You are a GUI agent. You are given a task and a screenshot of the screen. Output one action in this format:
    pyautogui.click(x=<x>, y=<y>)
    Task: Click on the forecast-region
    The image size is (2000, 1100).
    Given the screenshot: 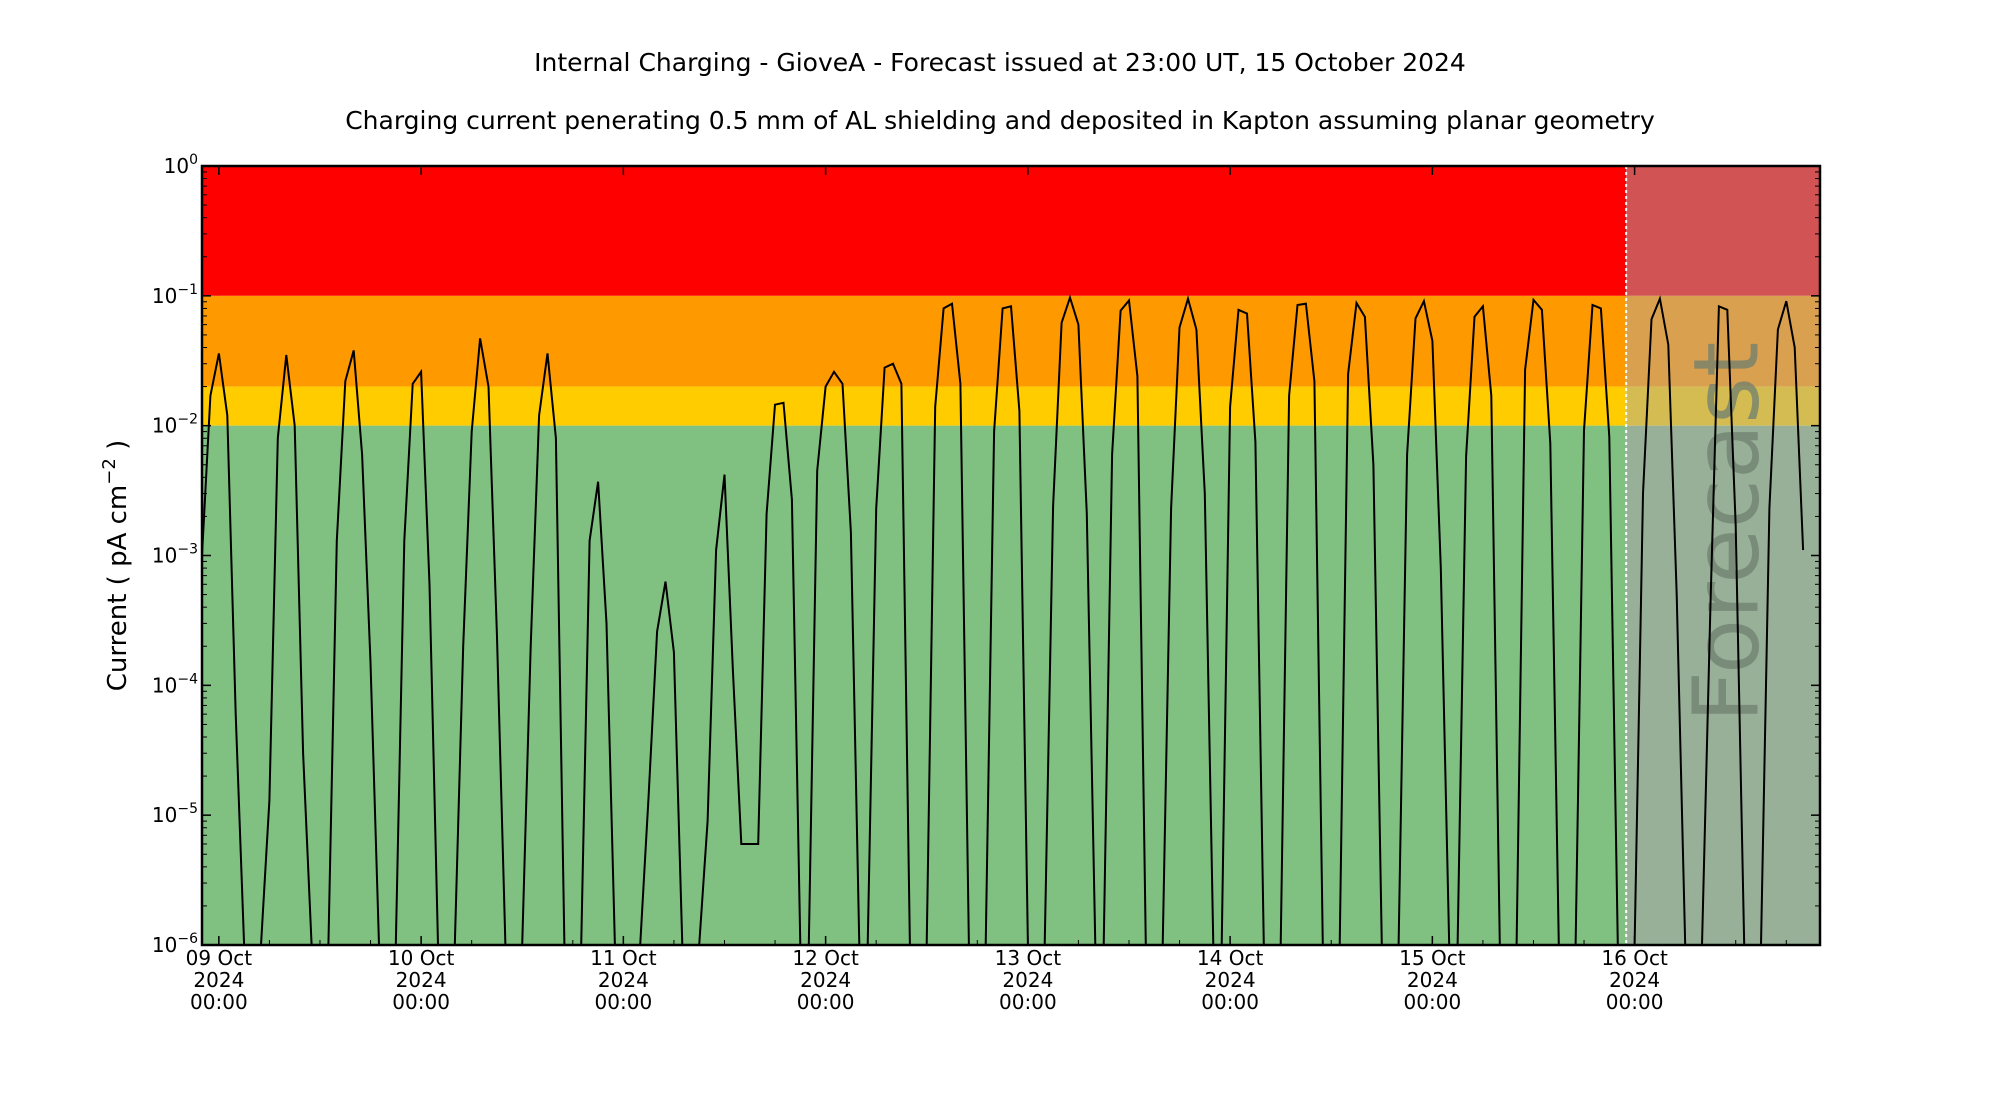 What is the action you would take?
    pyautogui.click(x=1723, y=556)
    